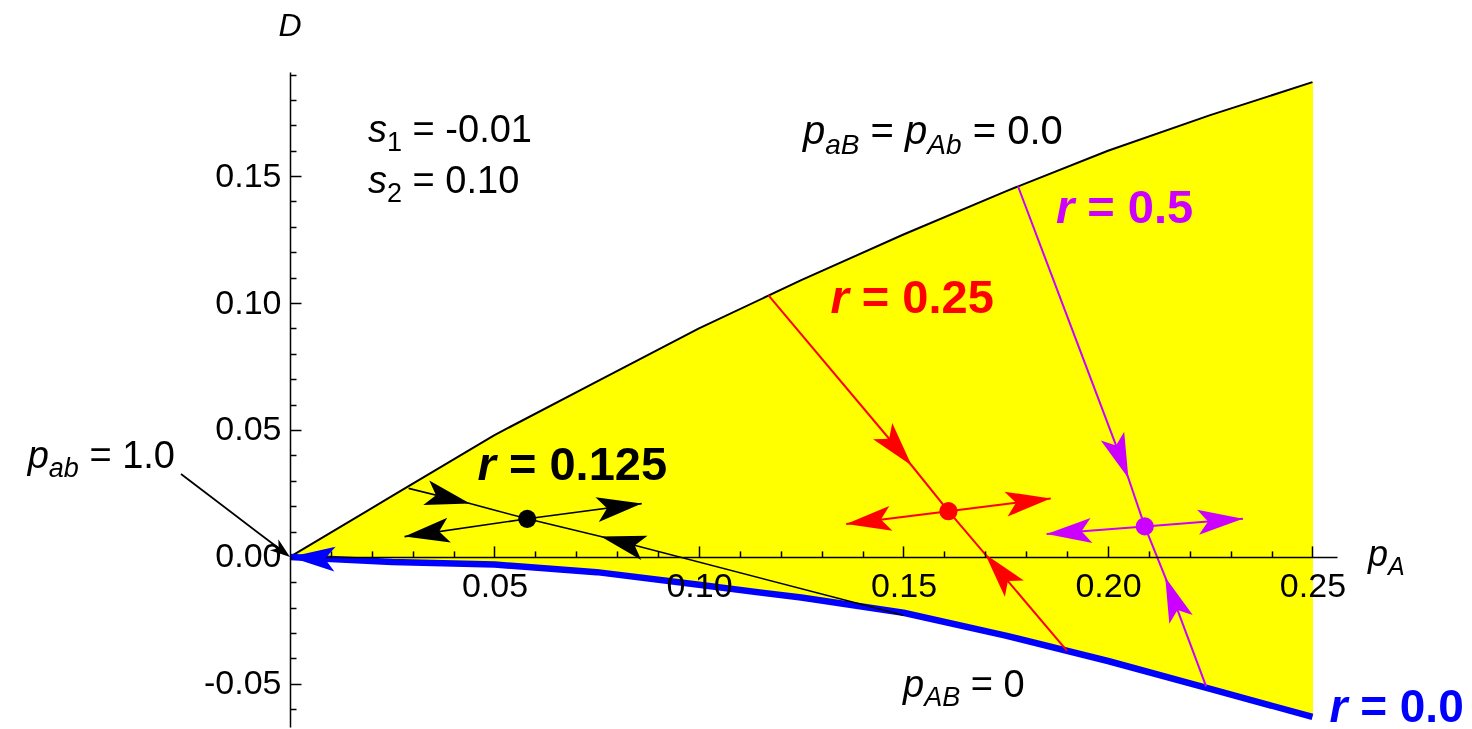 The width and height of the screenshot is (1472, 729). What do you see at coordinates (100, 459) in the screenshot?
I see `text: p$_{ab}$ = 1.0` at bounding box center [100, 459].